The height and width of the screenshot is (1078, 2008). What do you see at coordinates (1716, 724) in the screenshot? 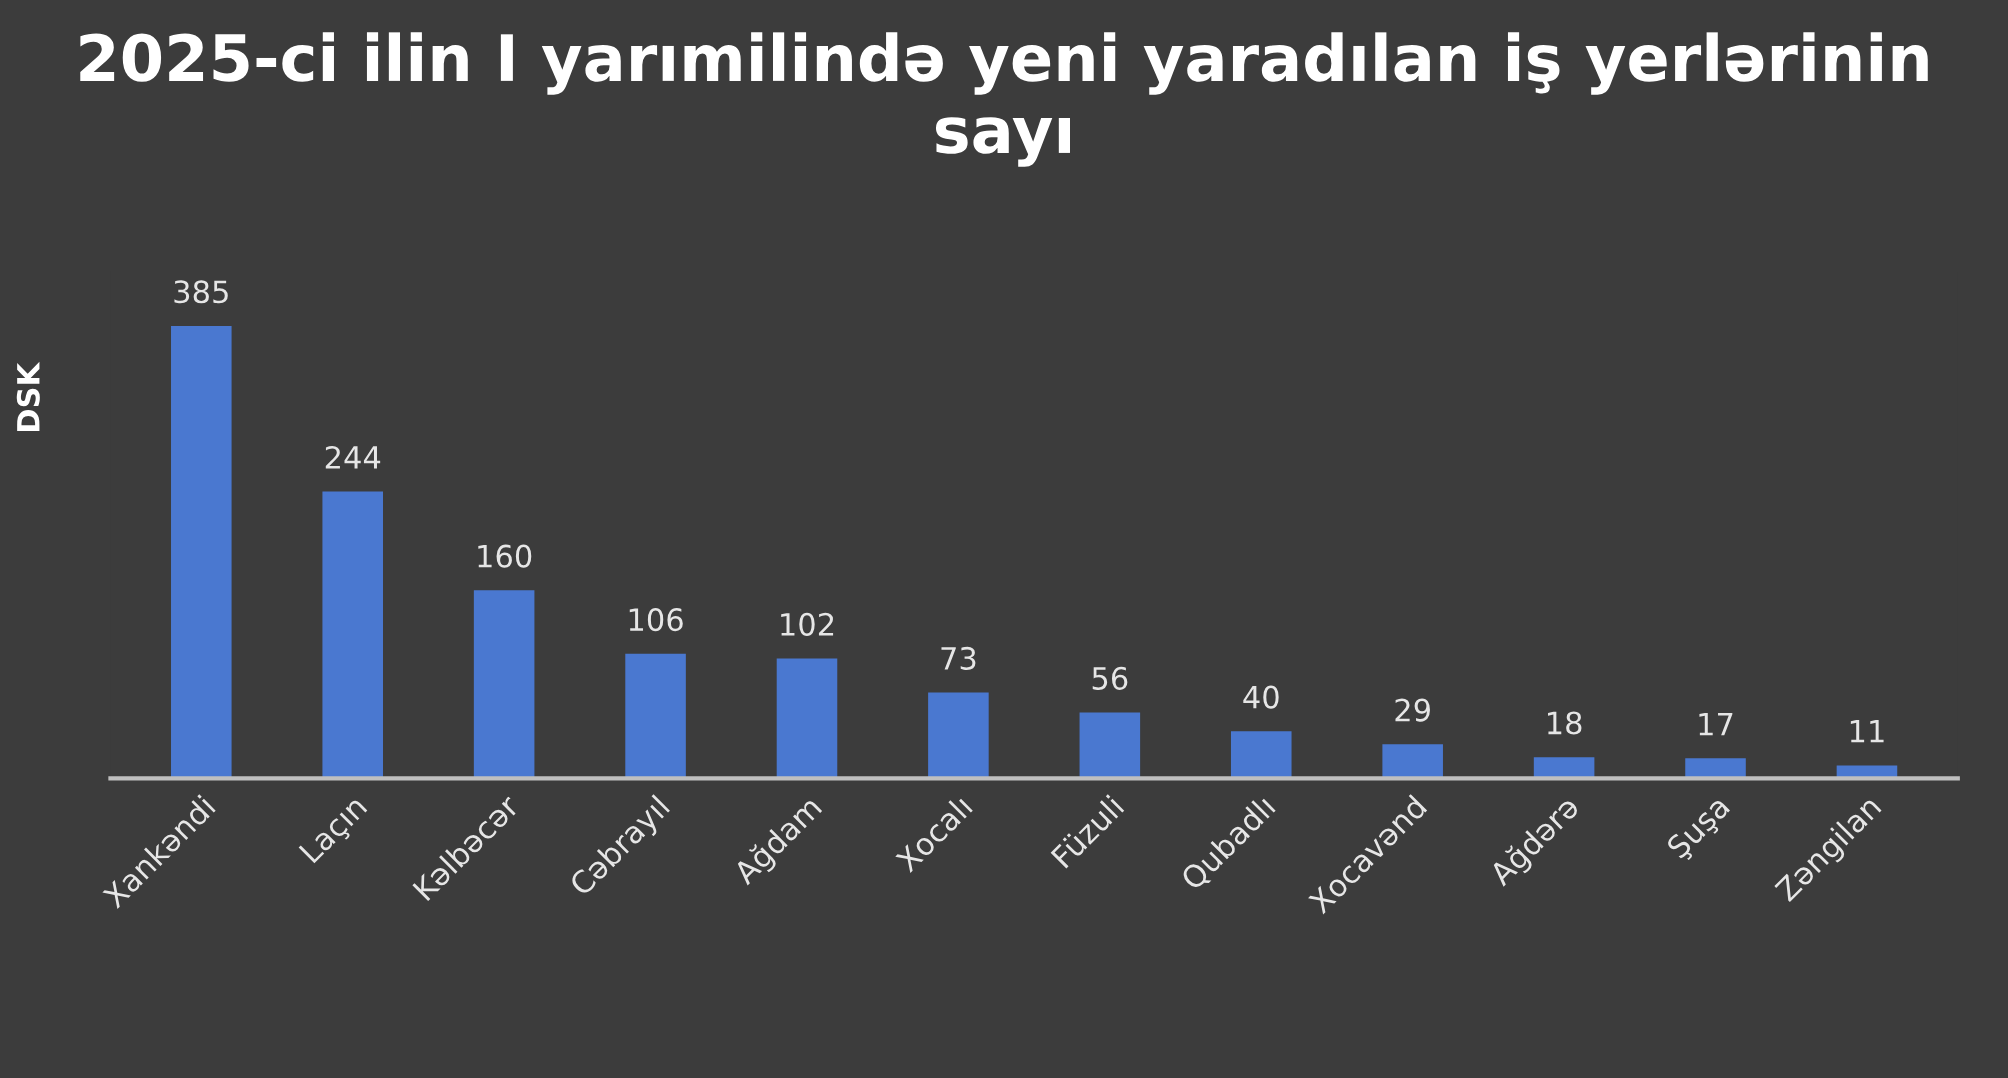
I see `data-label: 17` at bounding box center [1716, 724].